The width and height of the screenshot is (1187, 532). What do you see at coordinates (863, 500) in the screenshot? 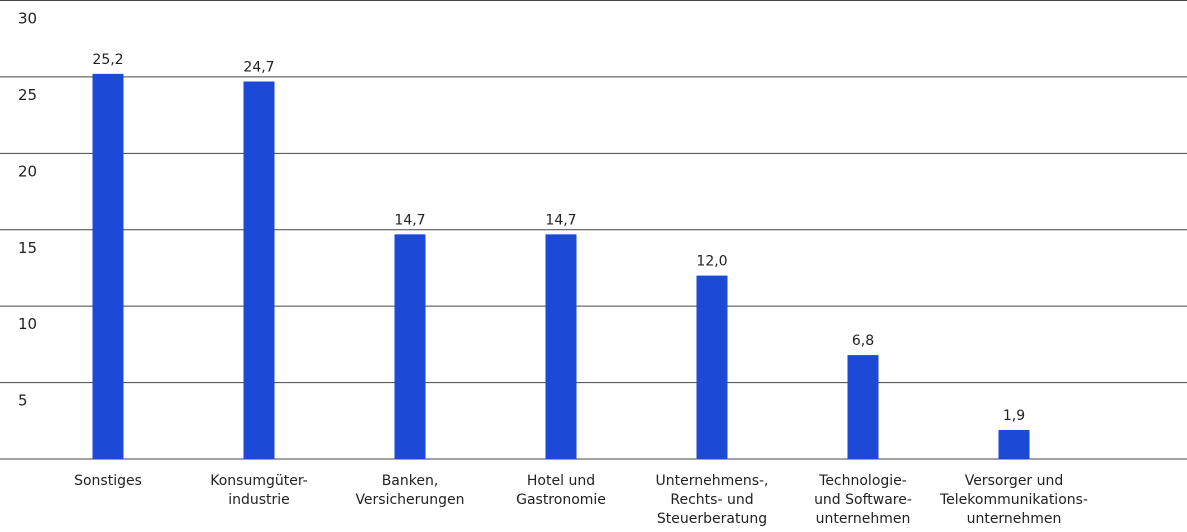
I see `x-tick-label: Technologie- und Software- unternehmen` at bounding box center [863, 500].